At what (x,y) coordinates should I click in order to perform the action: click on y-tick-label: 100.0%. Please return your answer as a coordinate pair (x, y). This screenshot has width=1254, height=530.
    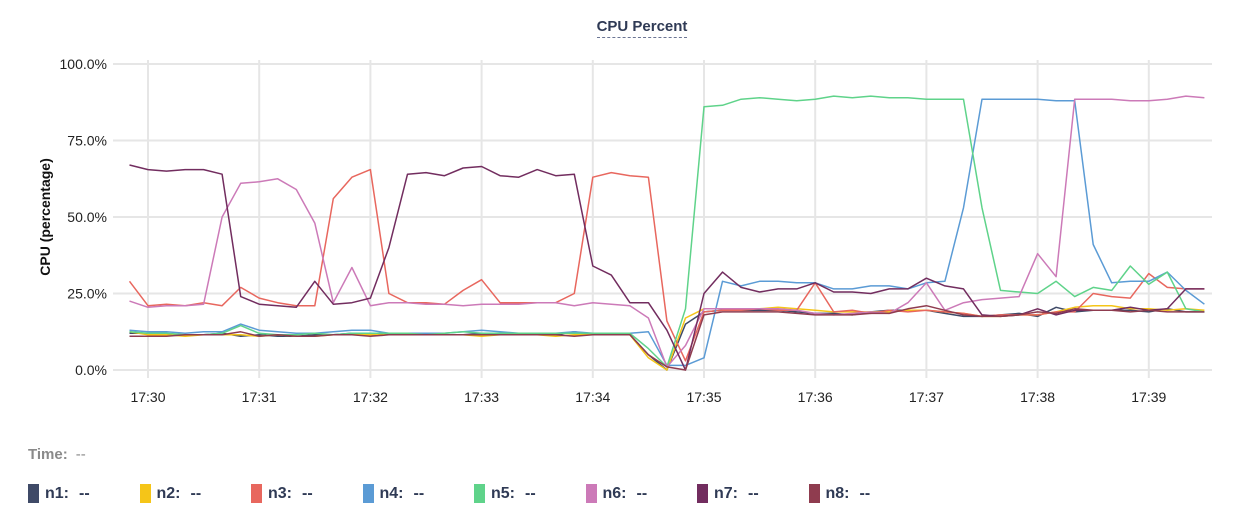
    Looking at the image, I should click on (83, 64).